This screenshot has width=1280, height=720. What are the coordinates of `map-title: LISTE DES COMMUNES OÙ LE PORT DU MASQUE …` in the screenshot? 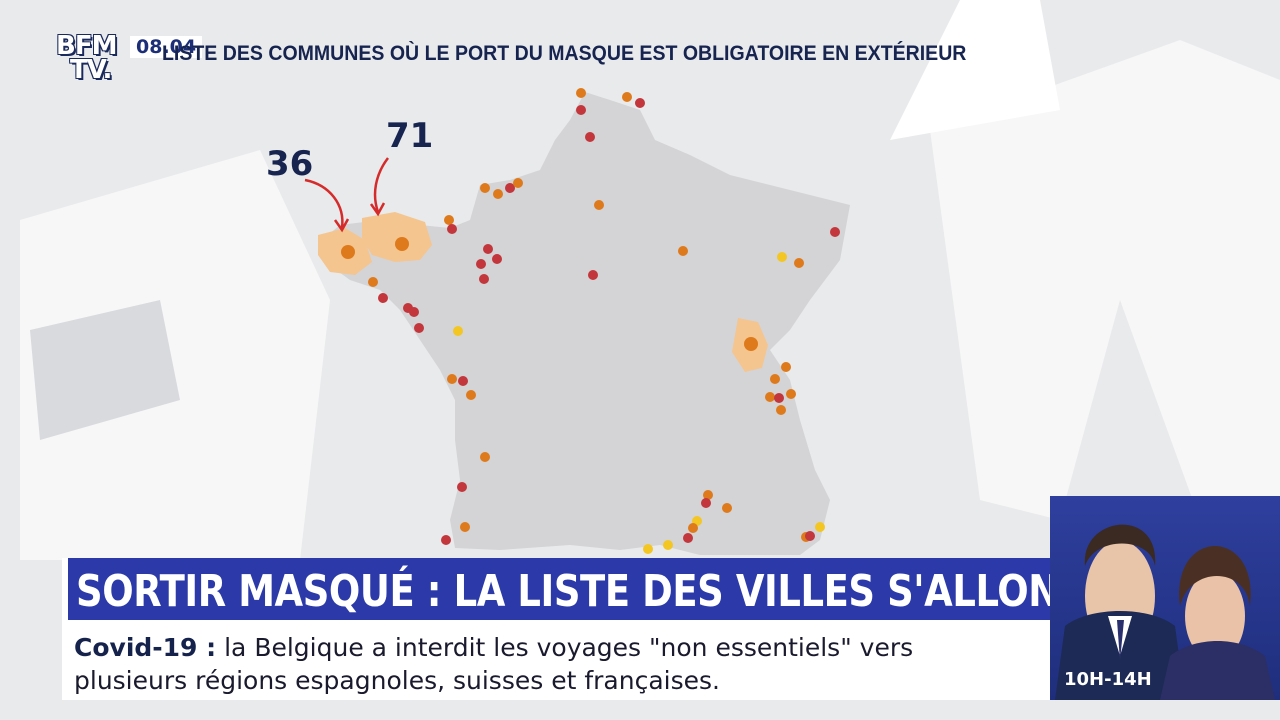 It's located at (564, 53).